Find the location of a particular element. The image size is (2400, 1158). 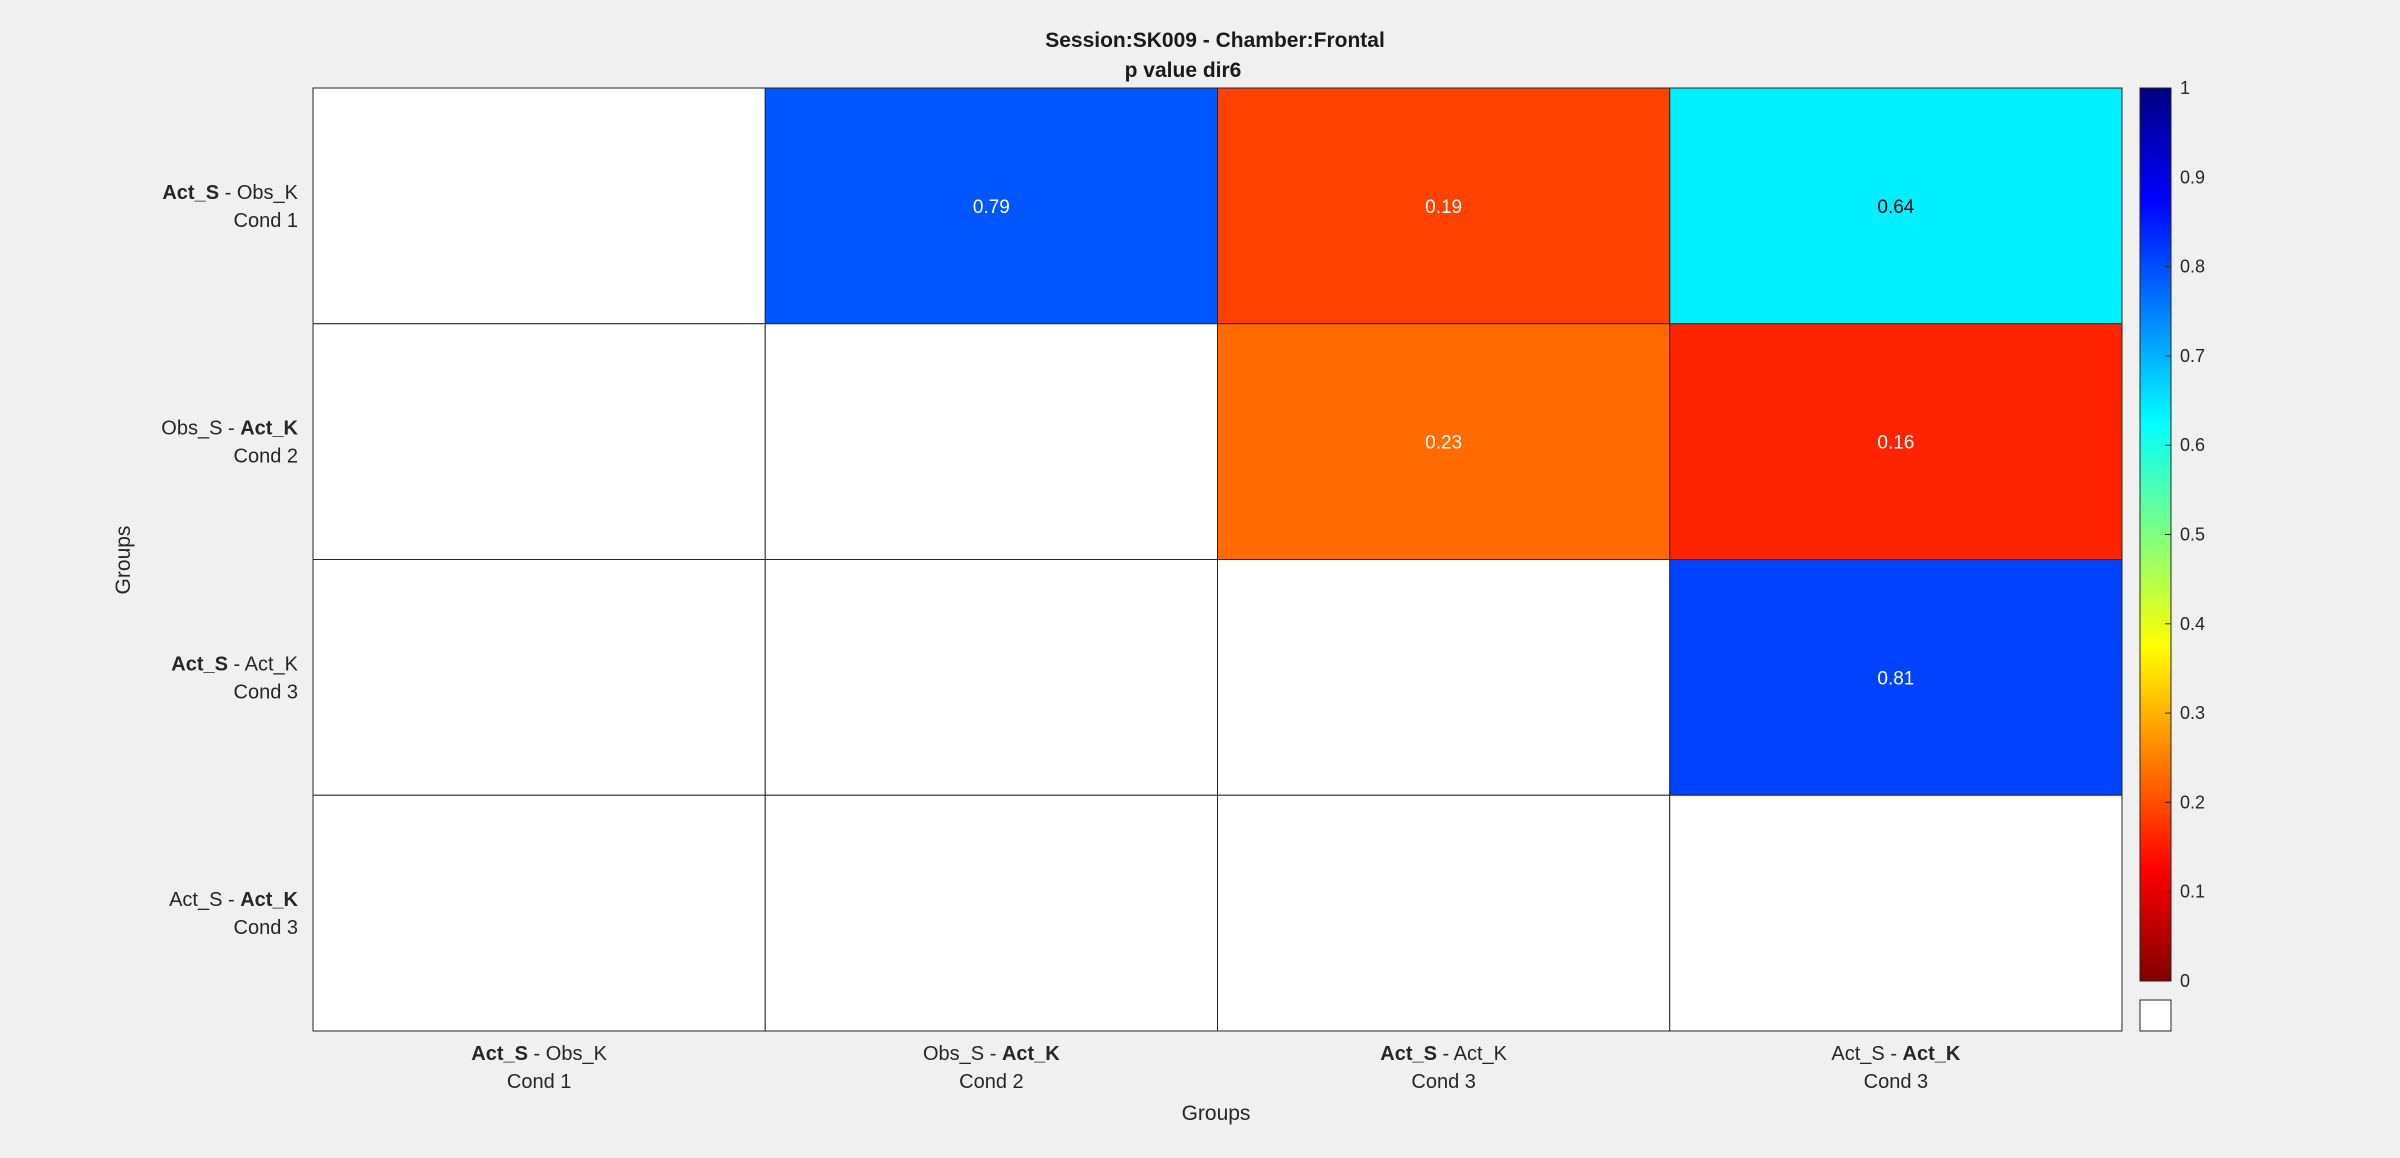

y-tick-0-group-b: Obs_K is located at coordinates (268, 193).